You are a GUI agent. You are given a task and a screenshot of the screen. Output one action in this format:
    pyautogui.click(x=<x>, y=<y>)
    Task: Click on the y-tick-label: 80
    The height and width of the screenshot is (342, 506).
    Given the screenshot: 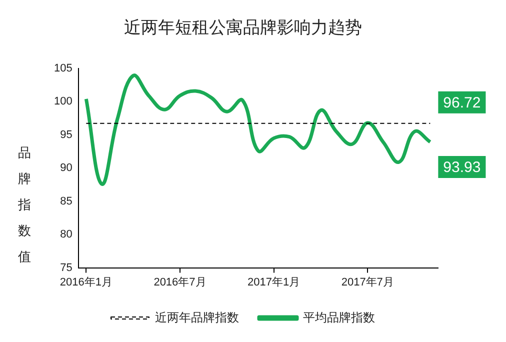 What is the action you would take?
    pyautogui.click(x=66, y=234)
    